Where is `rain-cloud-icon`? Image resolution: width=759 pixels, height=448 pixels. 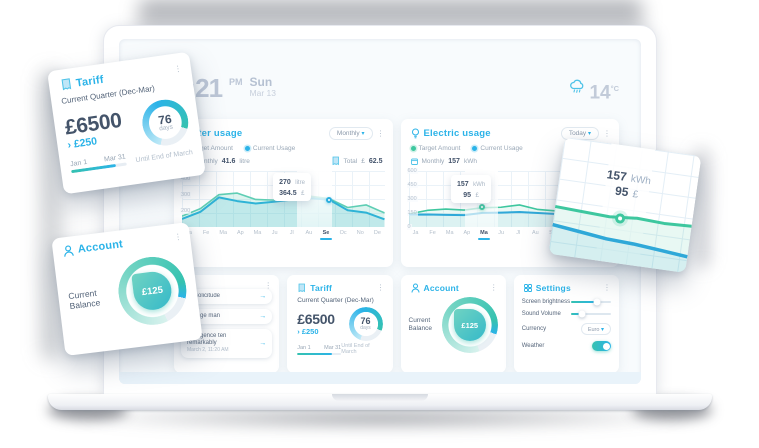 rain-cloud-icon is located at coordinates (577, 86).